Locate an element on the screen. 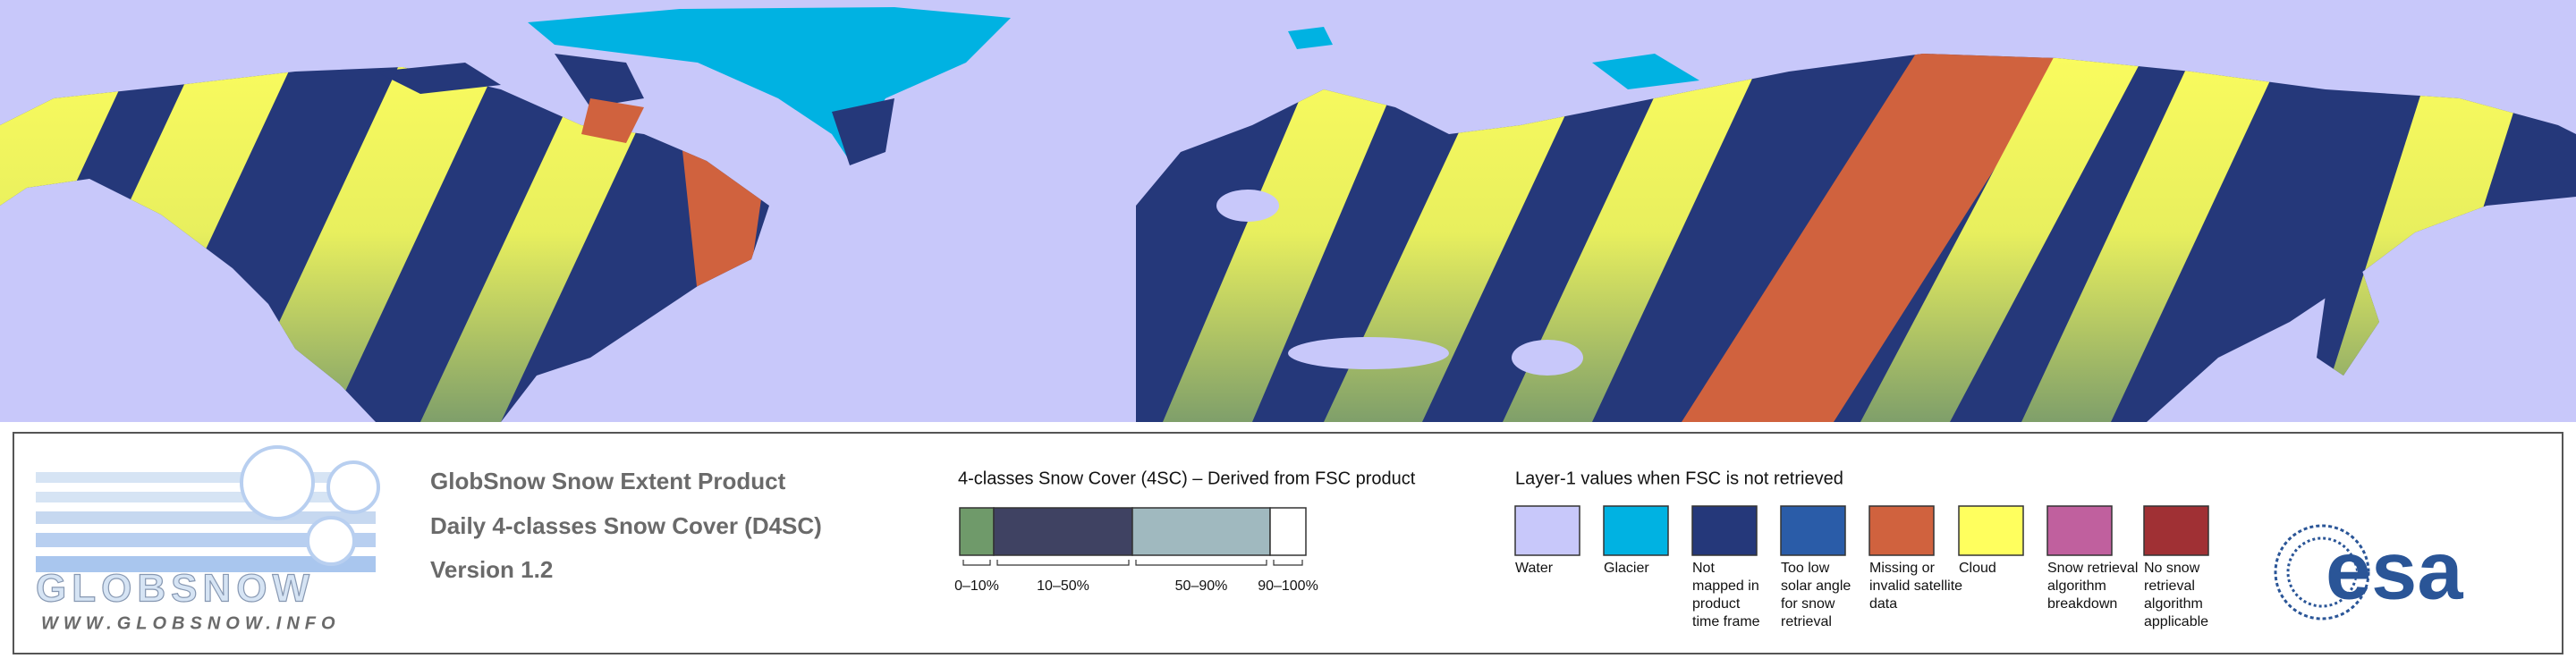 This screenshot has width=2576, height=667. legend-label: solar angle is located at coordinates (1816, 586).